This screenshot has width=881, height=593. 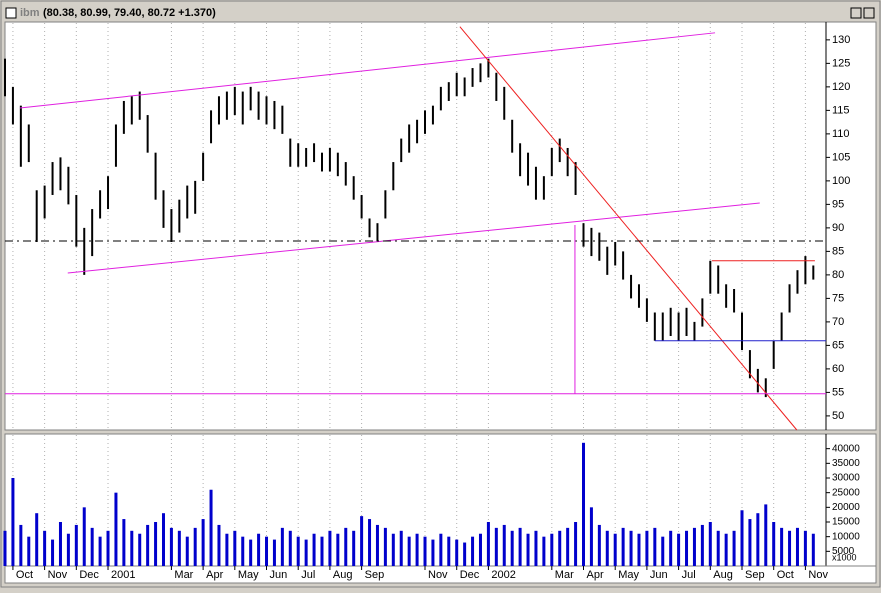 I want to click on y-tick-label: 110, so click(x=841, y=134).